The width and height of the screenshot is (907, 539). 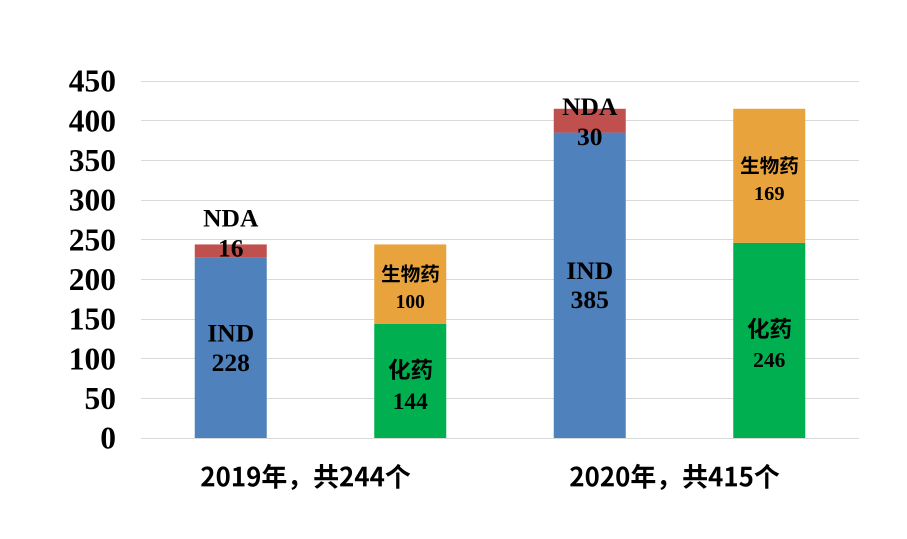 What do you see at coordinates (92, 239) in the screenshot?
I see `svg-text: 250` at bounding box center [92, 239].